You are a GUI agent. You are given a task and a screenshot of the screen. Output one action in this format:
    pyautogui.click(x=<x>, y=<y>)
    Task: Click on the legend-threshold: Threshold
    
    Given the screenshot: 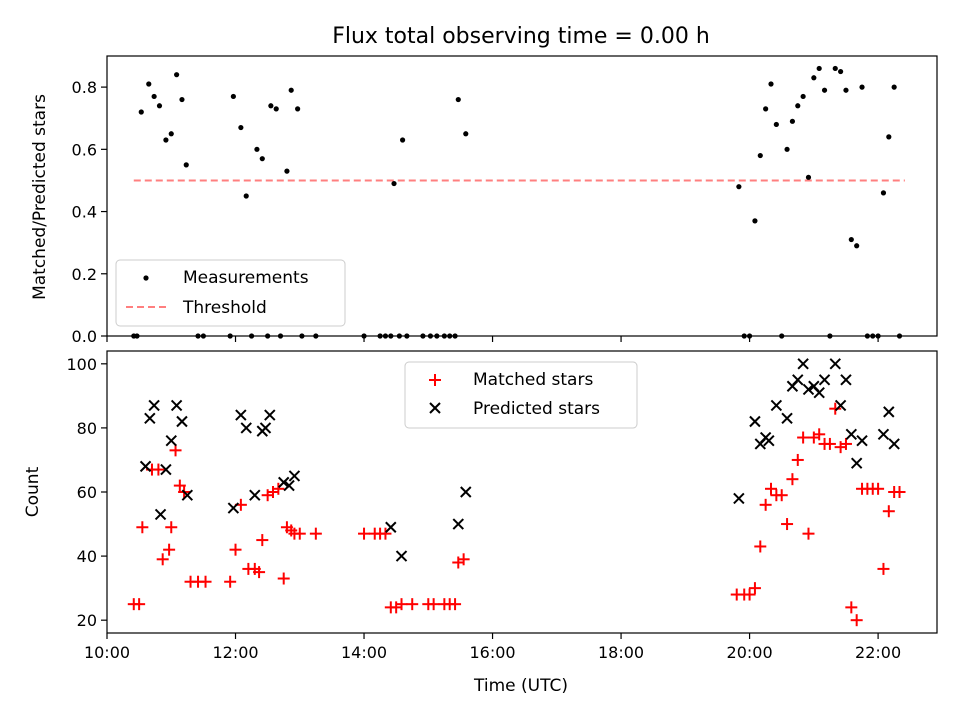 What is the action you would take?
    pyautogui.click(x=224, y=308)
    